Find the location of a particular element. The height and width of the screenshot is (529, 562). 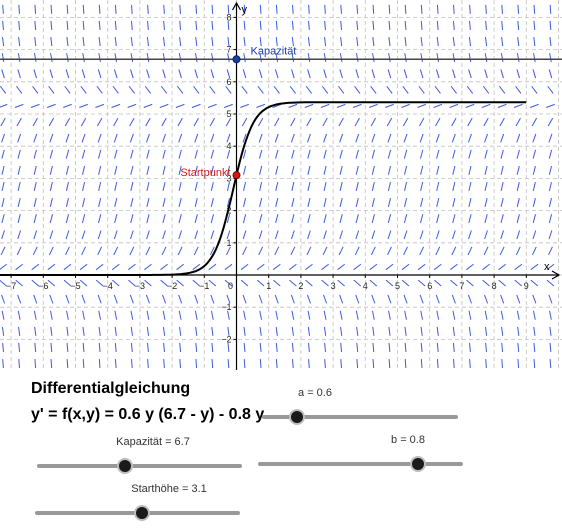

slider-kapazitaet-track is located at coordinates (139, 466).